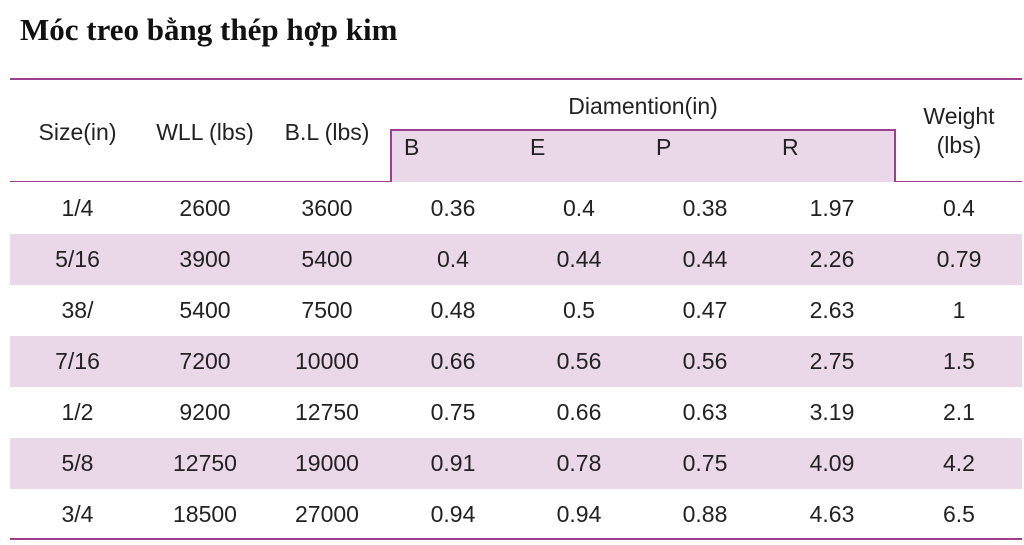 The image size is (1024, 545). Describe the element at coordinates (643, 155) in the screenshot. I see `diamention-subheader: B E P R` at that location.